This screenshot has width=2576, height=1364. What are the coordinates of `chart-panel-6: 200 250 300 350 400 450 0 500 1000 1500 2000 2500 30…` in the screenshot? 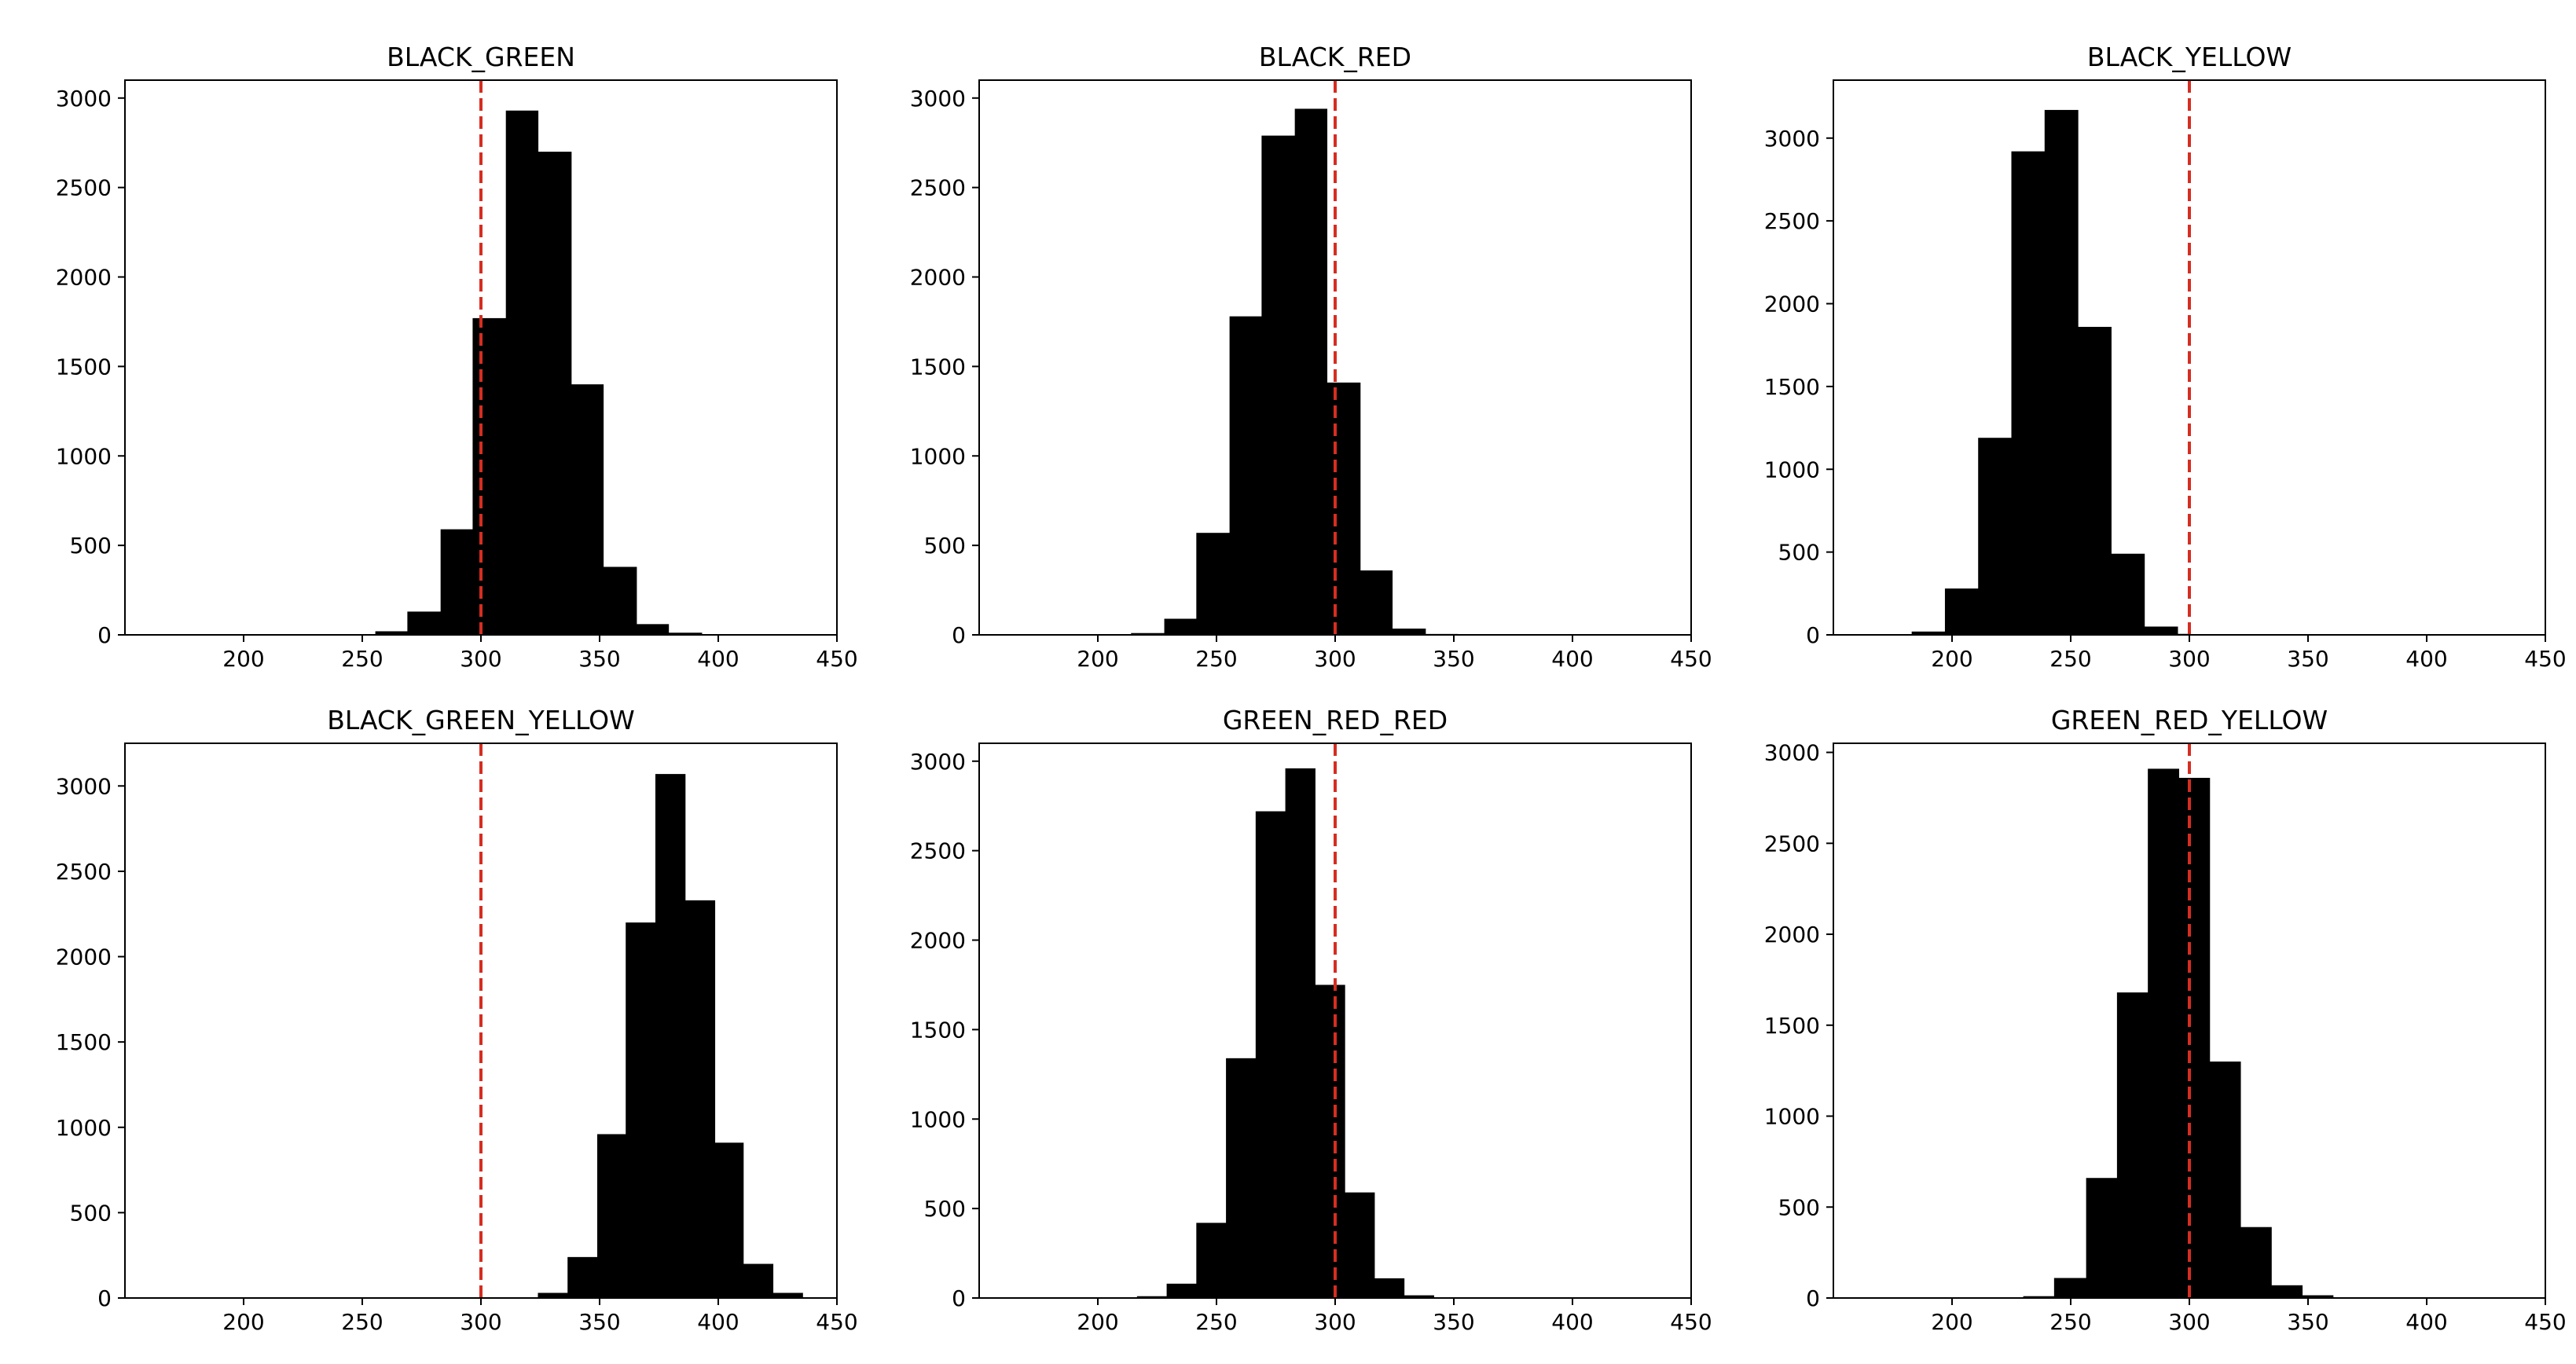 It's located at (2165, 1020).